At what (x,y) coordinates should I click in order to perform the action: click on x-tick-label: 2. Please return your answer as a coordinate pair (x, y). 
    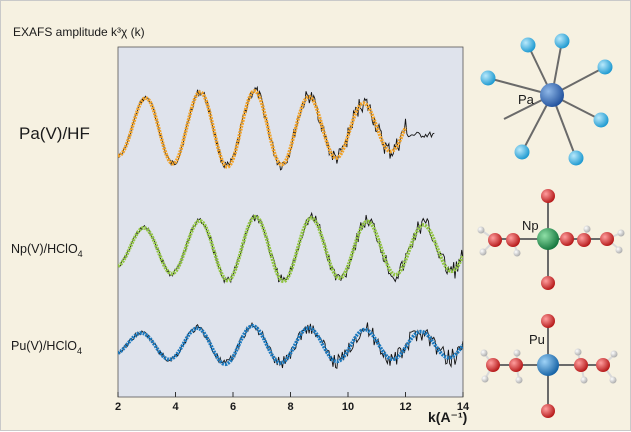
    Looking at the image, I should click on (118, 407).